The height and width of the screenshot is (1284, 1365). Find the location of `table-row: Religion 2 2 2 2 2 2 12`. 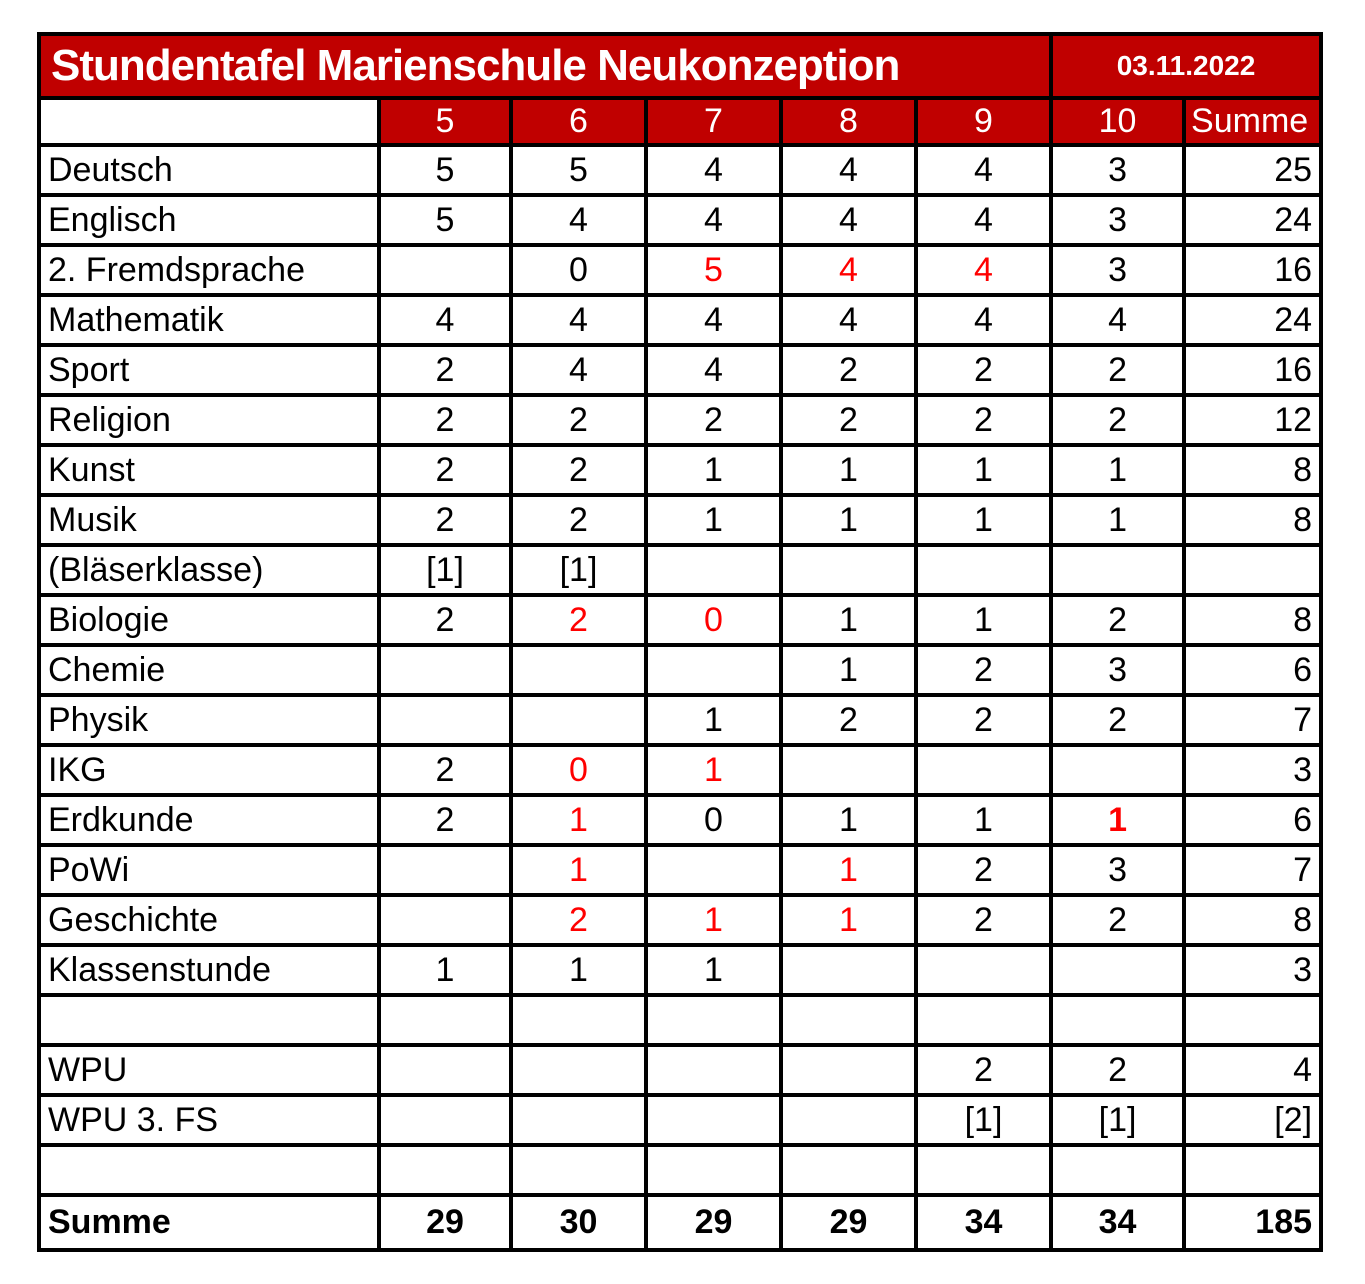

table-row: Religion 2 2 2 2 2 2 12 is located at coordinates (680, 420).